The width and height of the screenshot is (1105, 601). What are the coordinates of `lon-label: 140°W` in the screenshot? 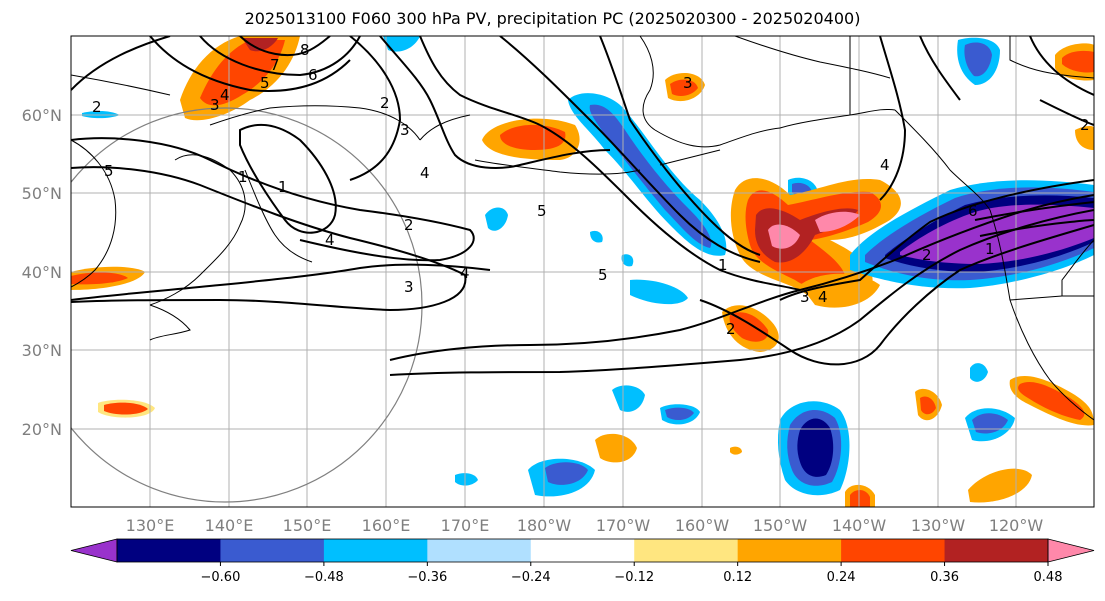 It's located at (859, 525).